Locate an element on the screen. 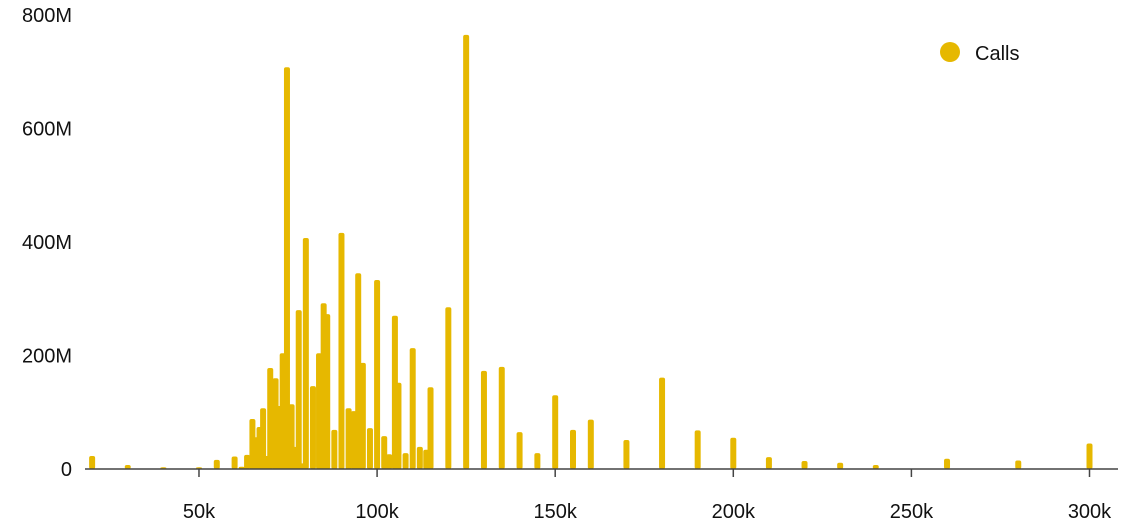 Image resolution: width=1132 pixels, height=532 pixels. y-tick-label: 0 is located at coordinates (66, 470).